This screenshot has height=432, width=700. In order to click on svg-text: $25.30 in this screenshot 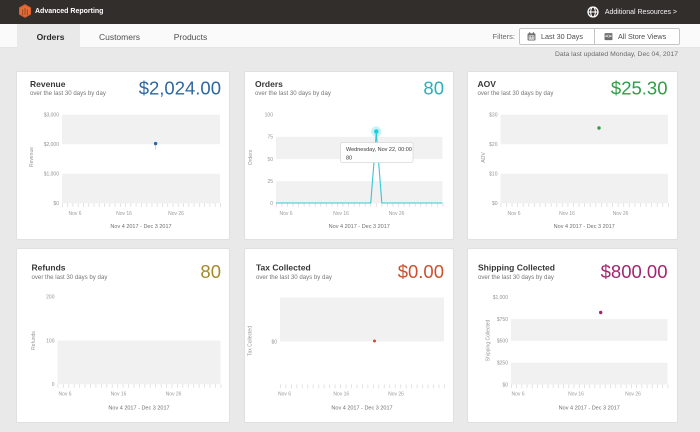, I will do `click(639, 88)`.